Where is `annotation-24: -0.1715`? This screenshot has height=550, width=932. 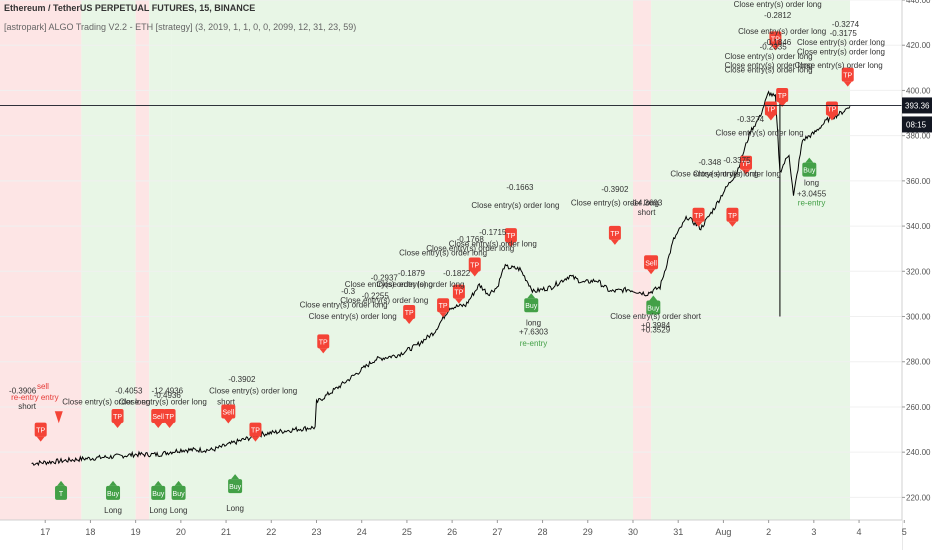
annotation-24: -0.1715 is located at coordinates (493, 232).